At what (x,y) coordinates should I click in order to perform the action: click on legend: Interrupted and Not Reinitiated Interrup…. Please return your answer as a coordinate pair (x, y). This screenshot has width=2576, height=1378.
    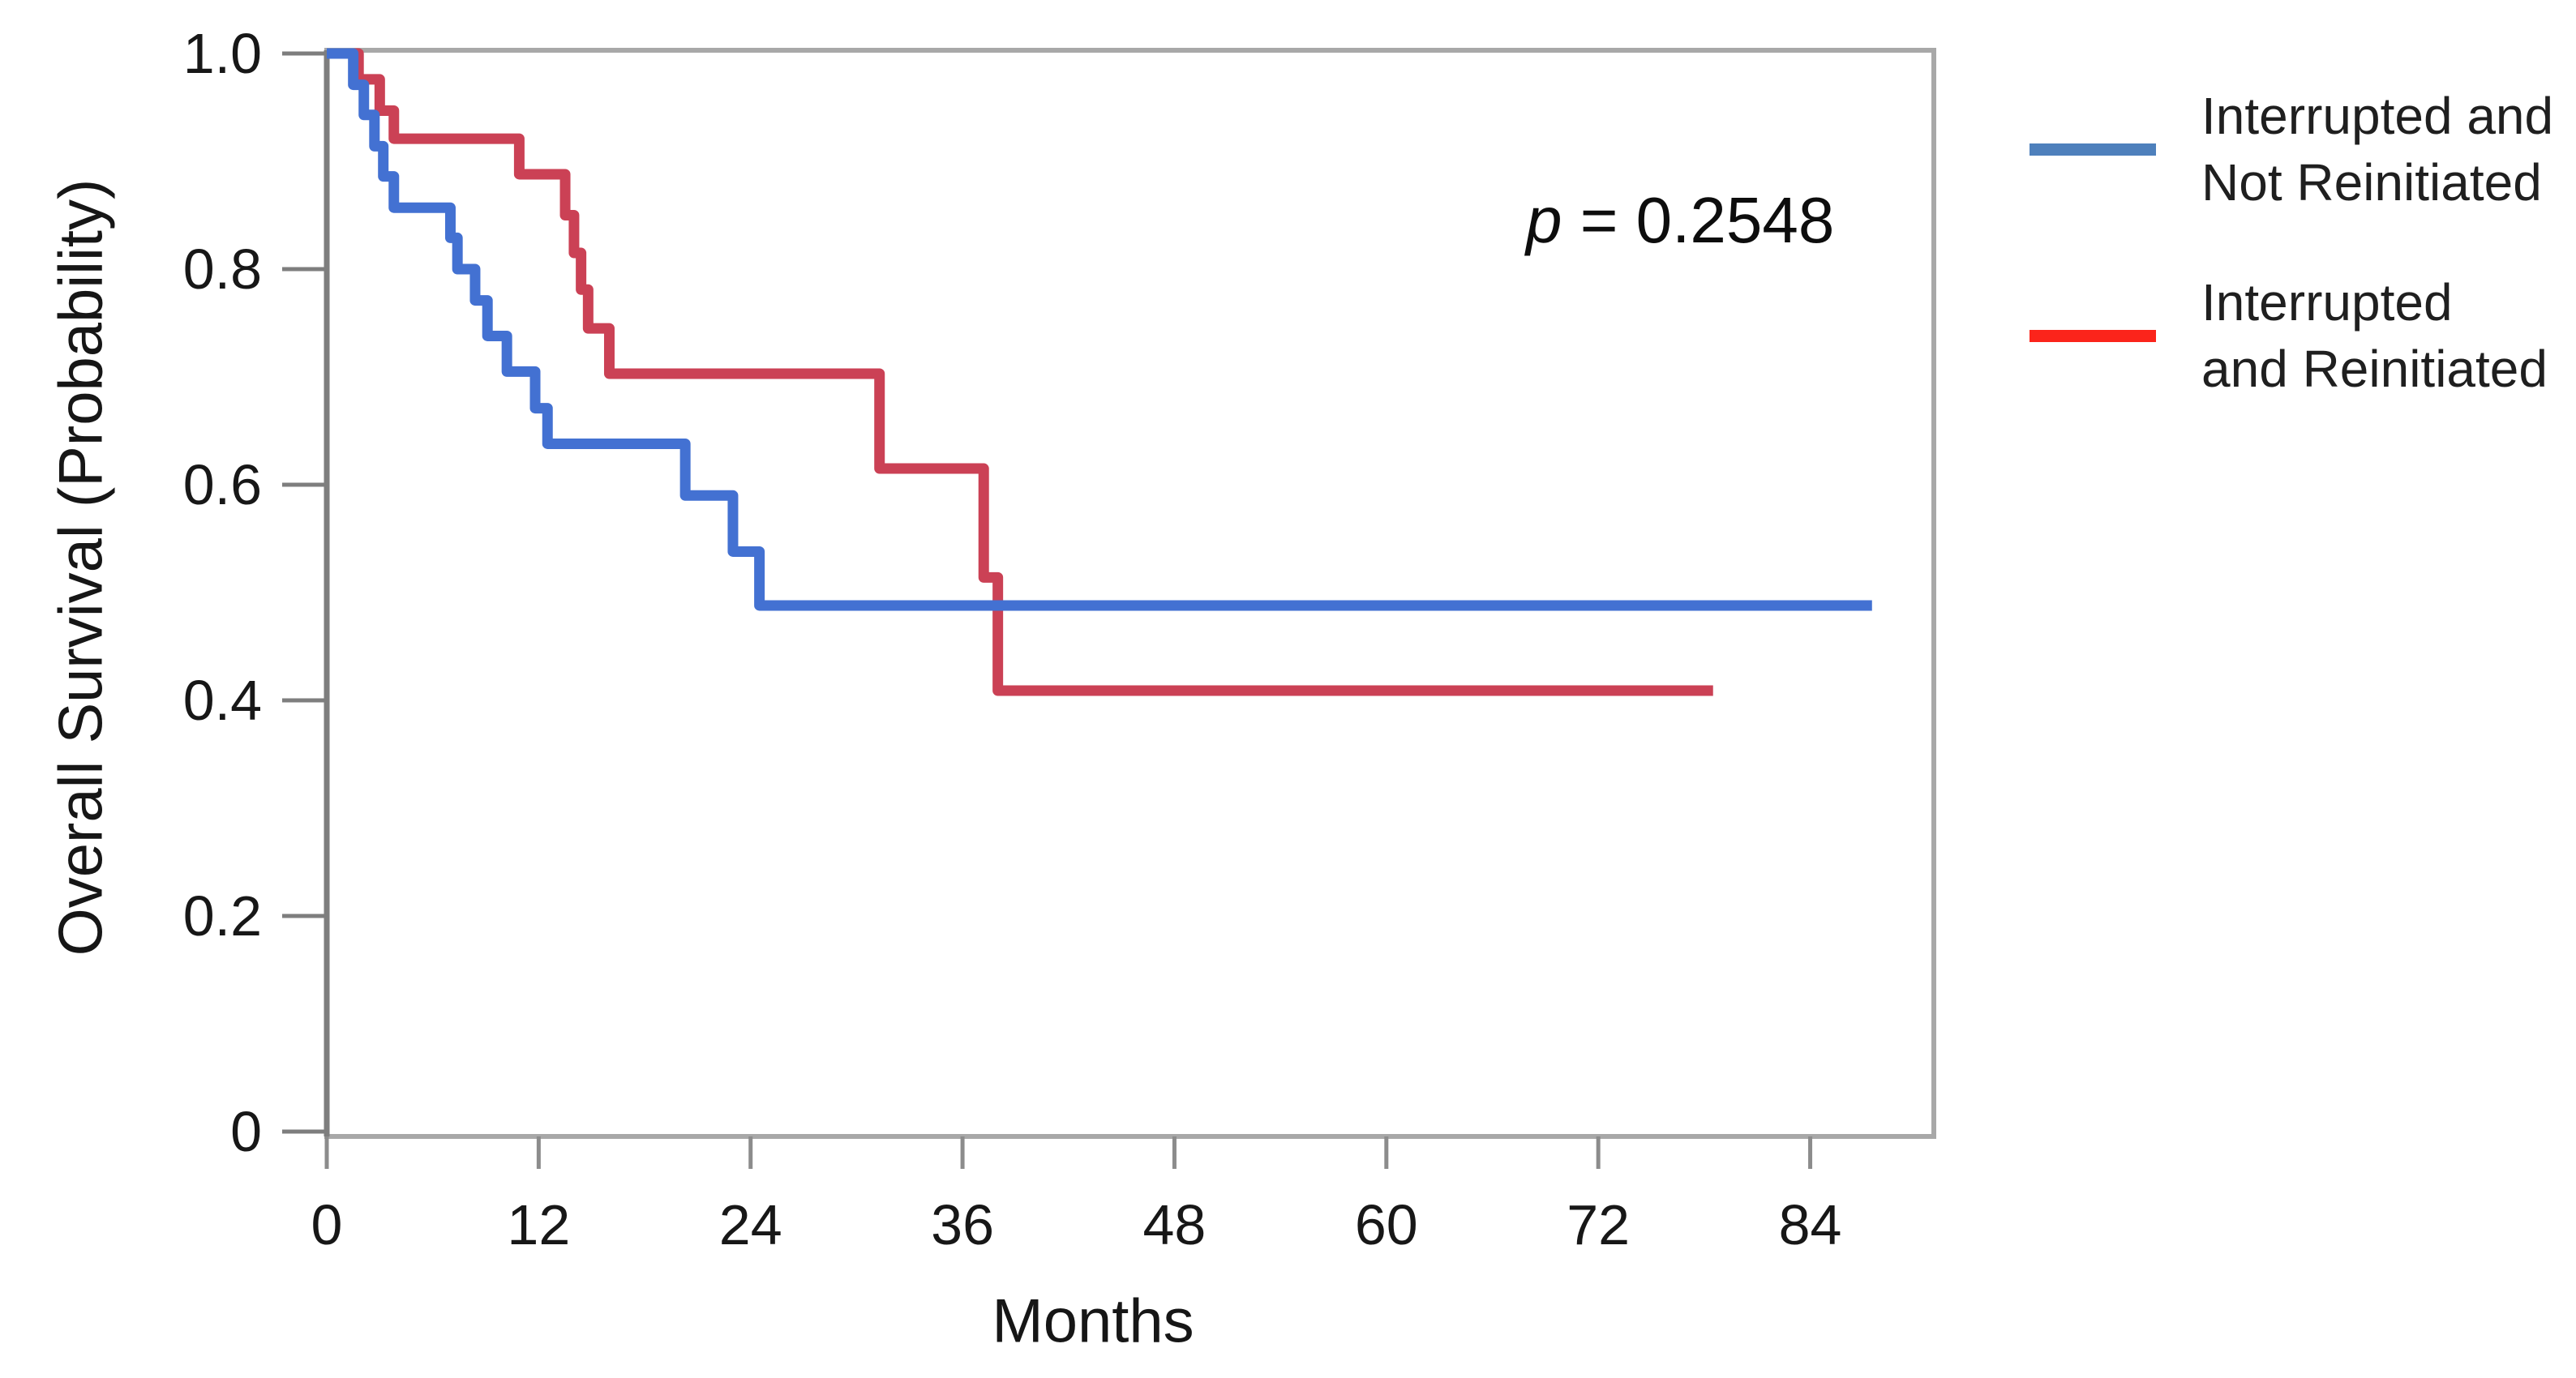
    Looking at the image, I should click on (2291, 242).